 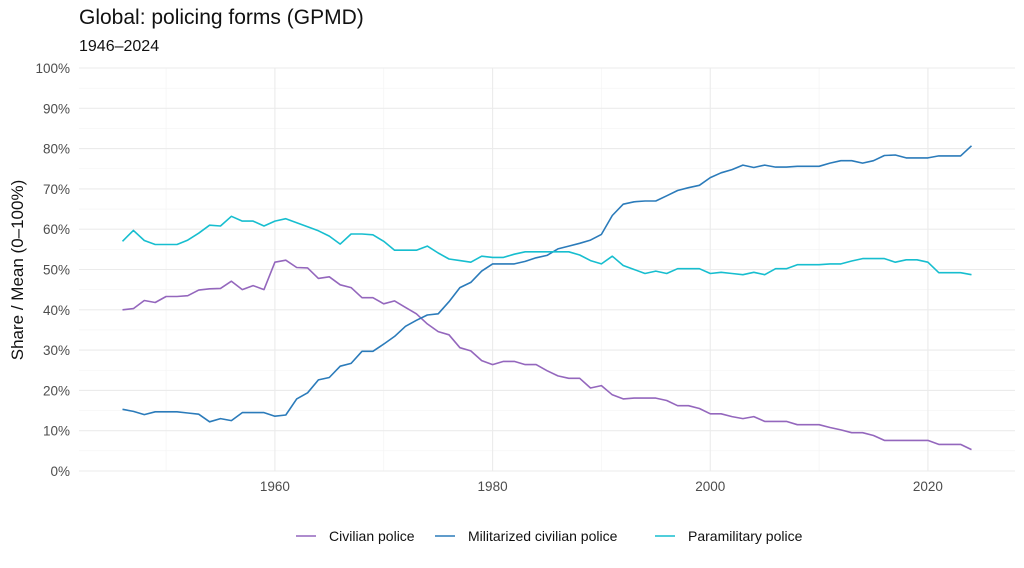 What do you see at coordinates (372, 536) in the screenshot?
I see `legend-label: Civilian police` at bounding box center [372, 536].